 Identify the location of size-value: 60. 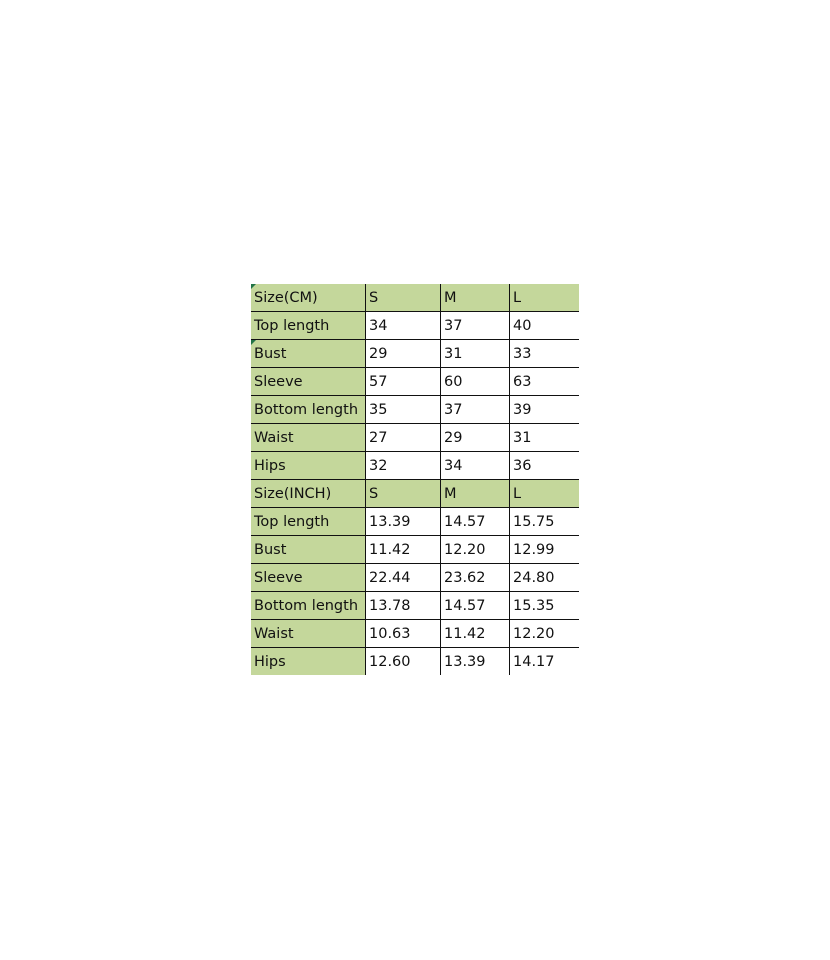
(475, 381).